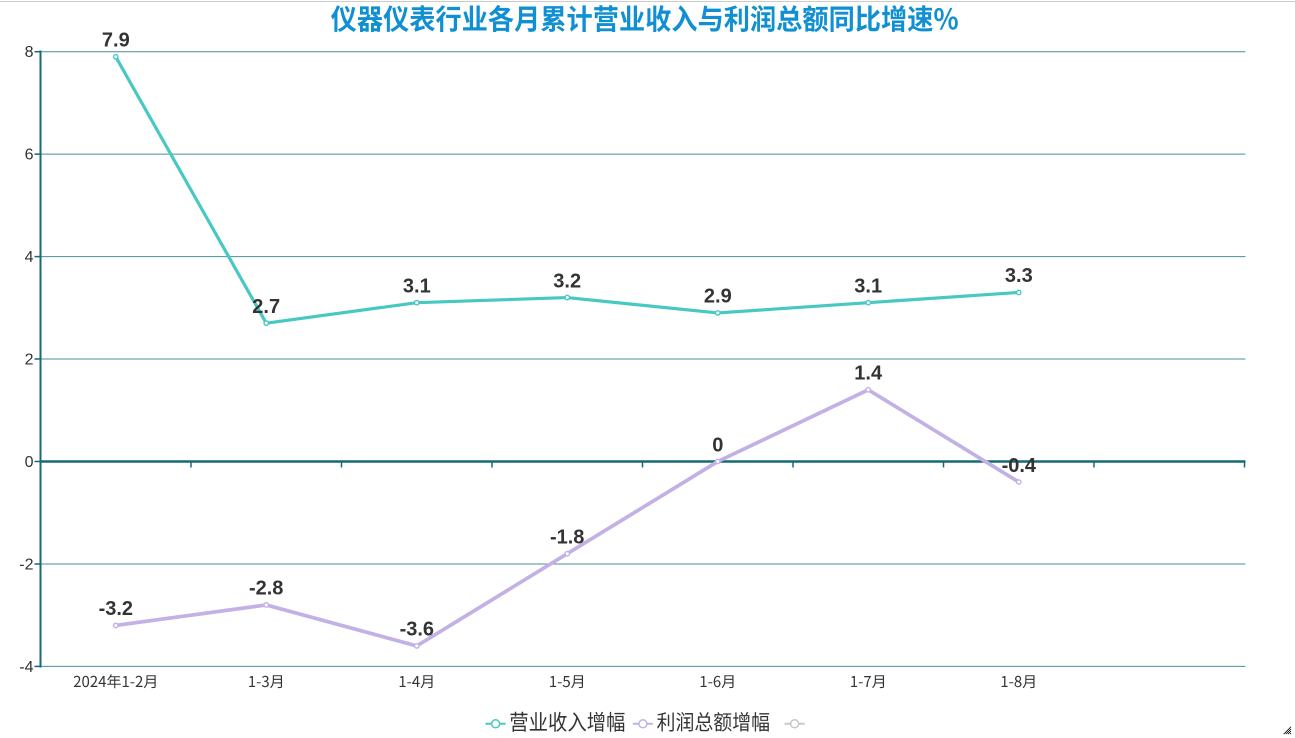 This screenshot has width=1295, height=738. Describe the element at coordinates (266, 589) in the screenshot. I see `svg-text: -2.8` at that location.